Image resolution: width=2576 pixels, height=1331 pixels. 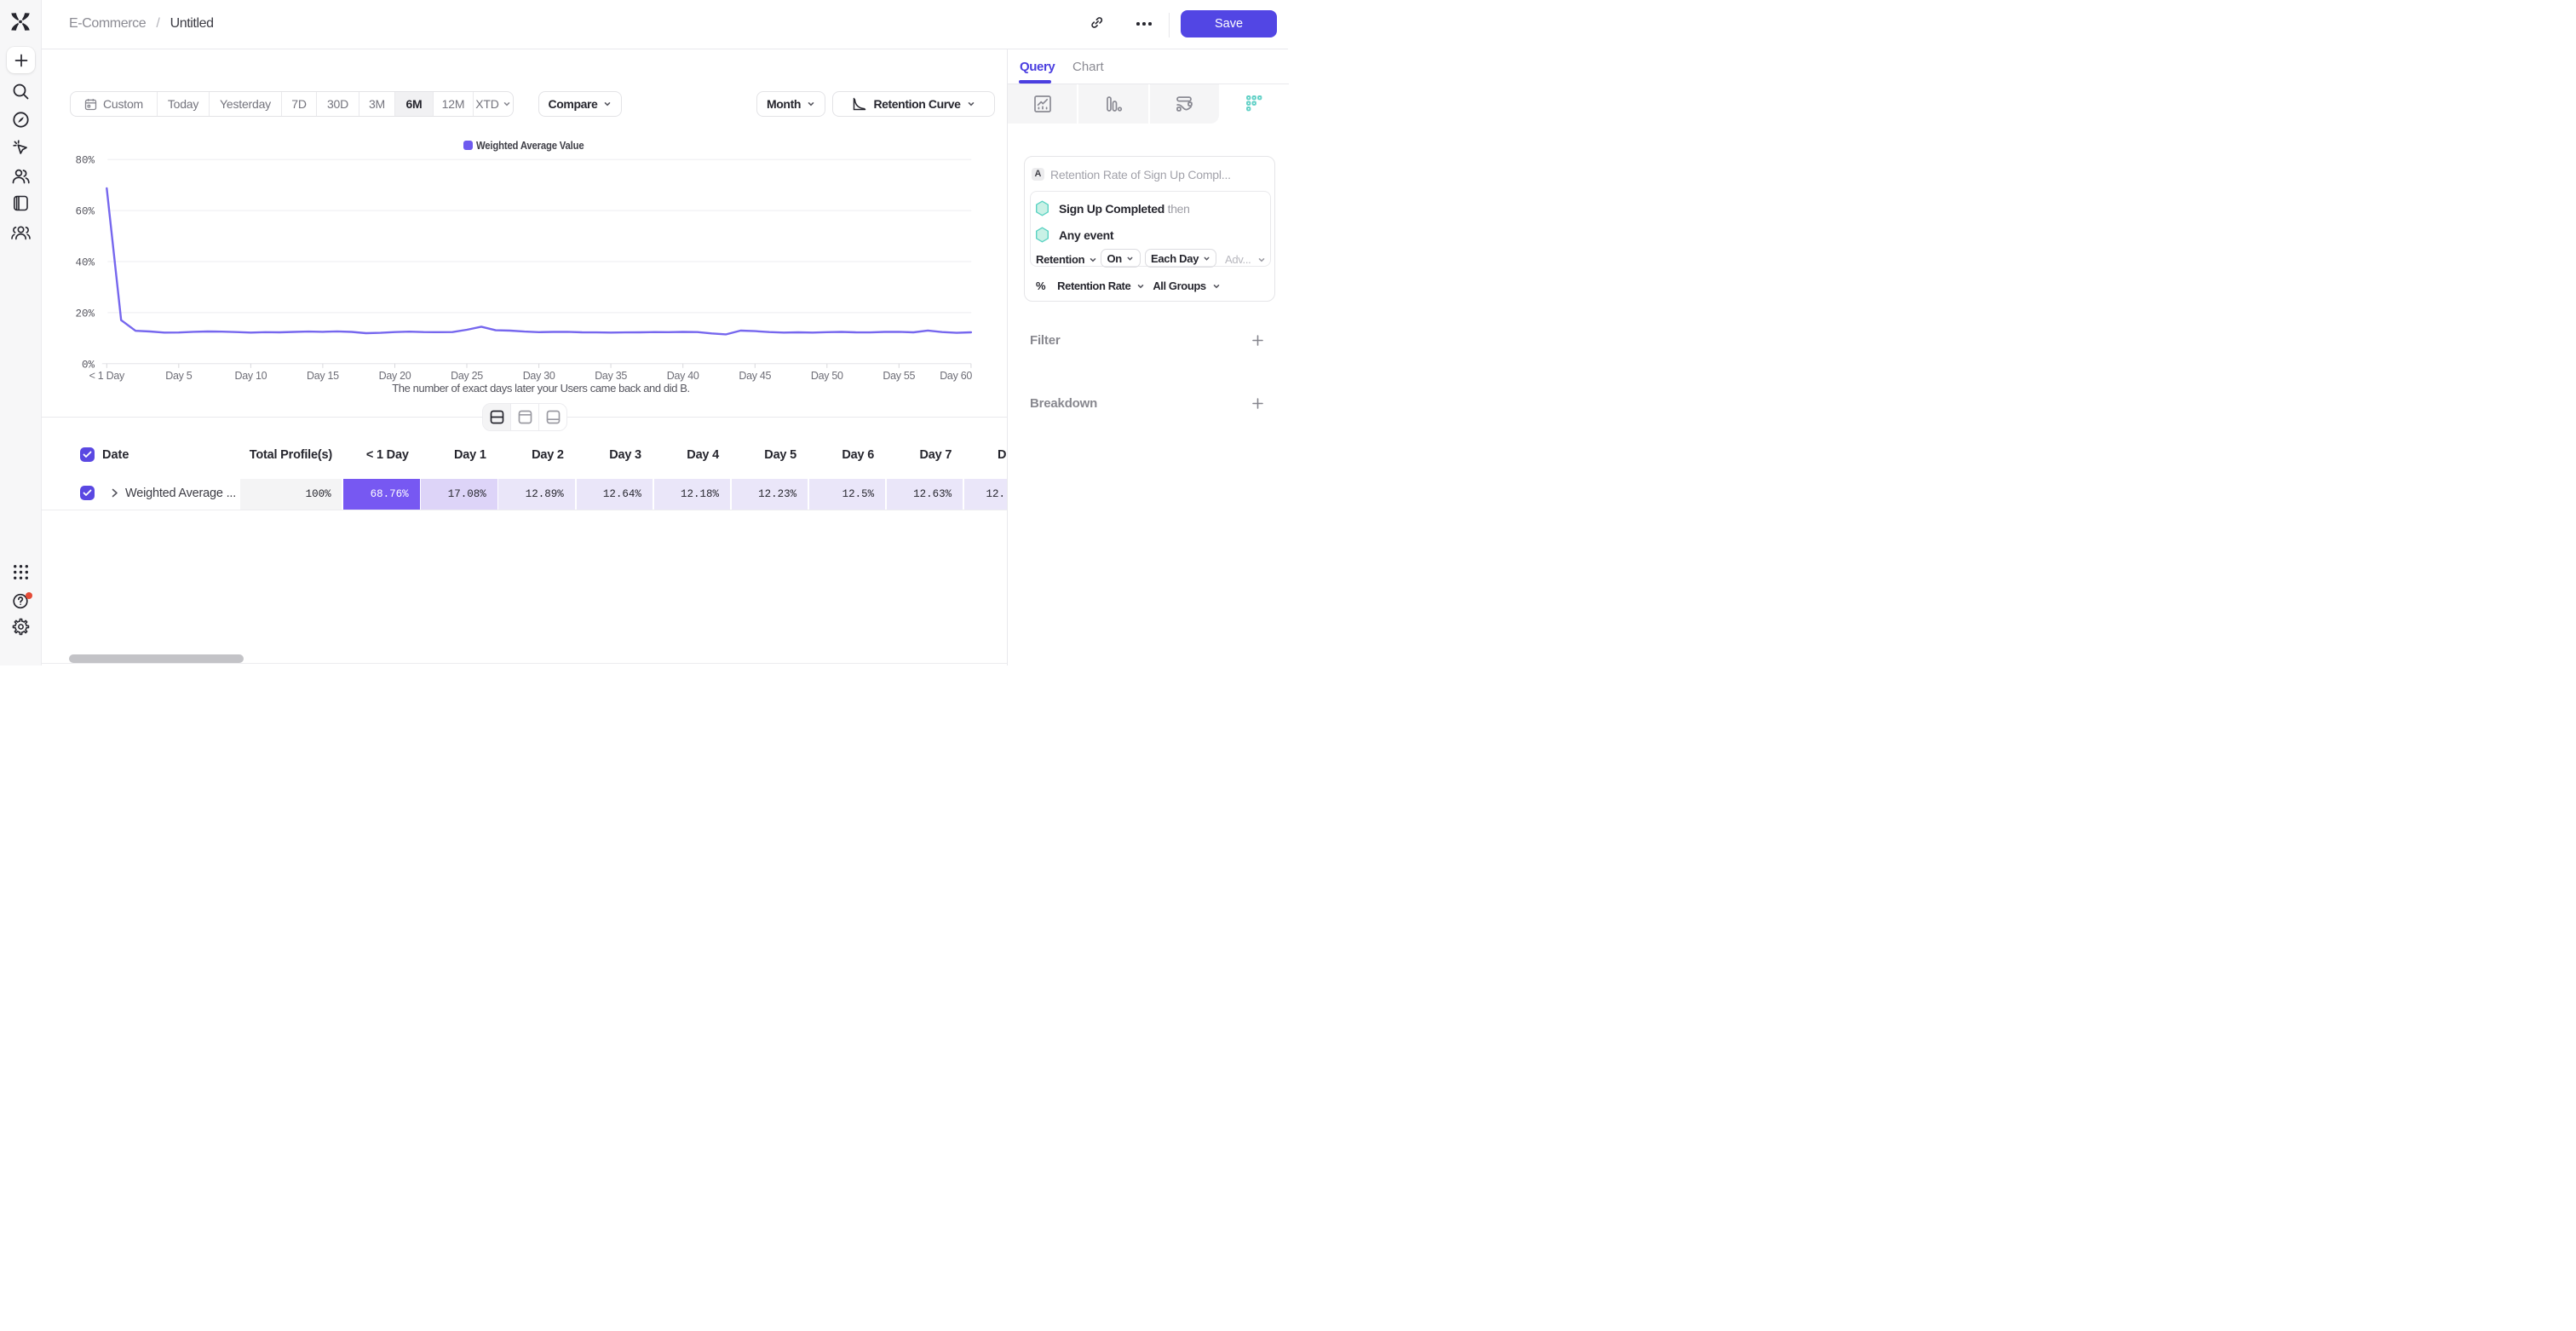 I want to click on svg-text: 80%, so click(x=85, y=161).